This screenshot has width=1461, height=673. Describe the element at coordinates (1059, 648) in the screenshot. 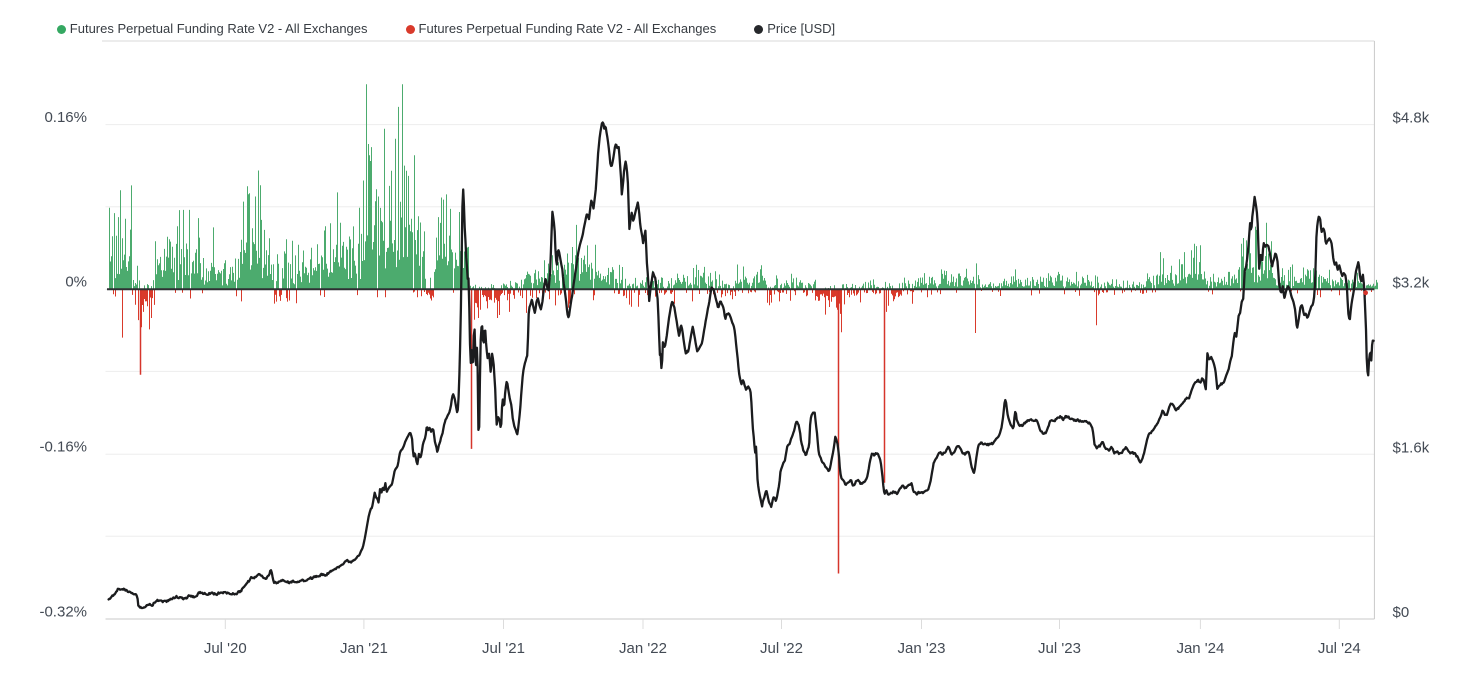

I see `svg-text: Jul '23` at that location.